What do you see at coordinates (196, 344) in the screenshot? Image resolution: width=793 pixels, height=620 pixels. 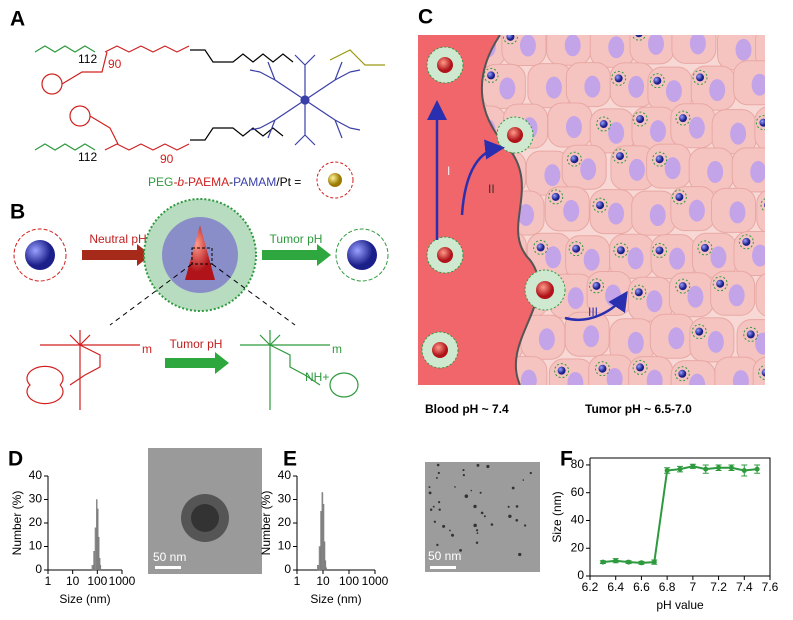 I see `arrow-label: Tumor pH` at bounding box center [196, 344].